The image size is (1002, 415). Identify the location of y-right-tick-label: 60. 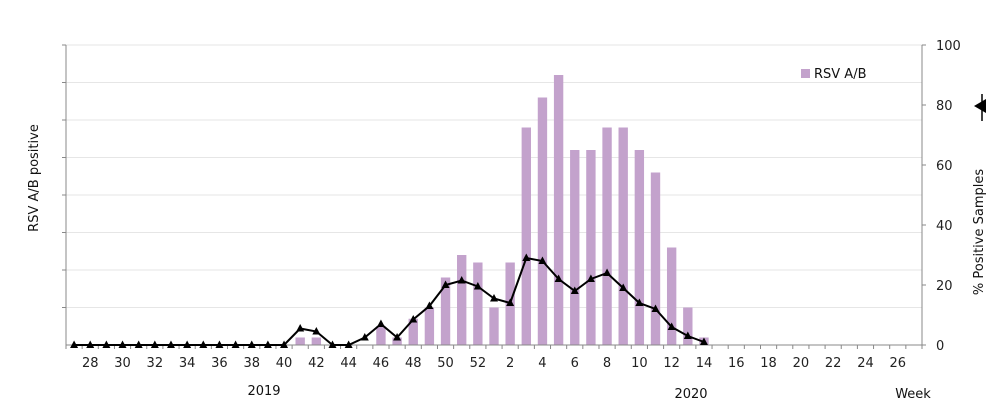
(944, 166).